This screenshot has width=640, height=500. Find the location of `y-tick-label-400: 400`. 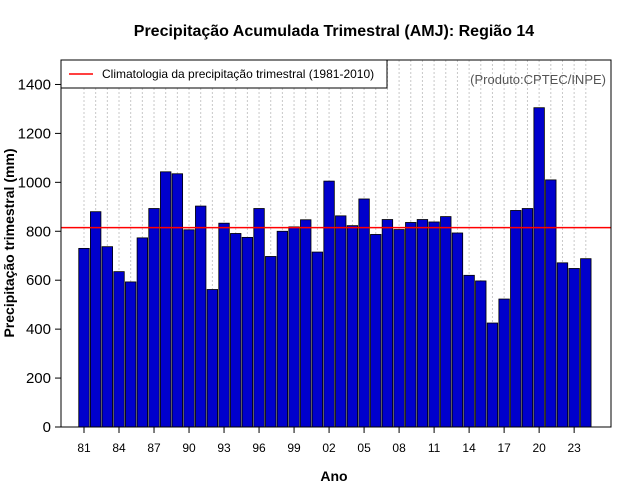

y-tick-label-400: 400 is located at coordinates (38, 329).